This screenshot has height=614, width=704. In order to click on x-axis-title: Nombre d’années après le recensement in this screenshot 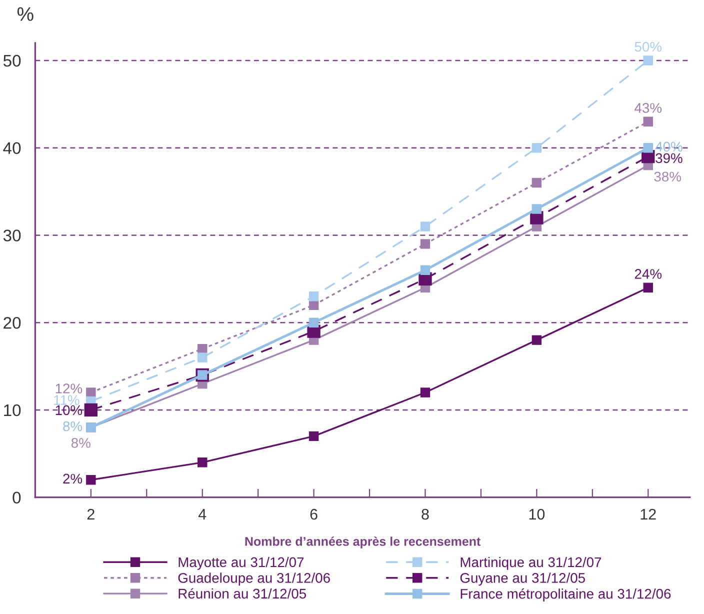, I will do `click(363, 542)`.